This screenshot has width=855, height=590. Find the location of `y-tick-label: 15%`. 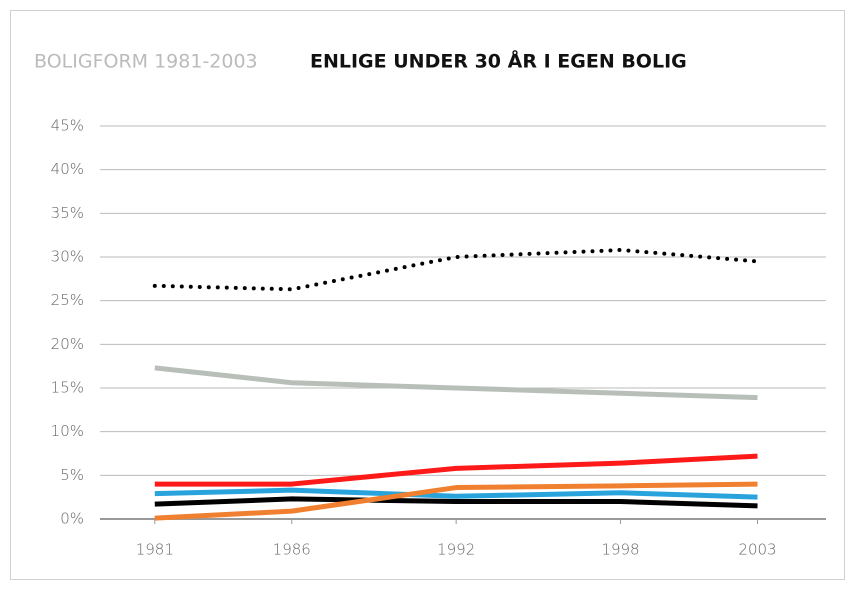

y-tick-label: 15% is located at coordinates (67, 388).